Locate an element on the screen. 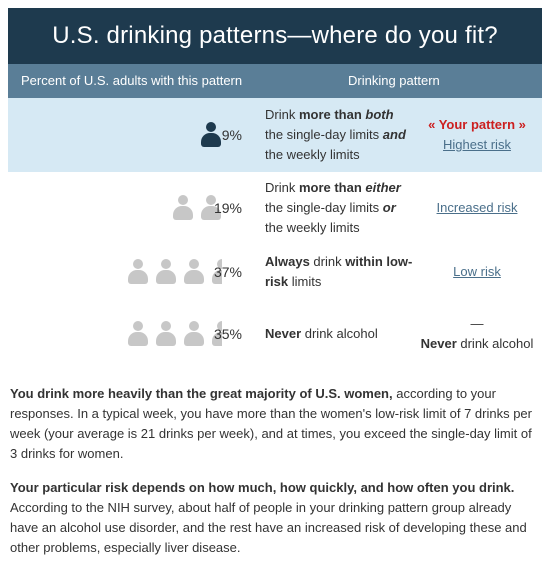 Image resolution: width=550 pixels, height=561 pixels. risk-cell: Low risk is located at coordinates (477, 272).